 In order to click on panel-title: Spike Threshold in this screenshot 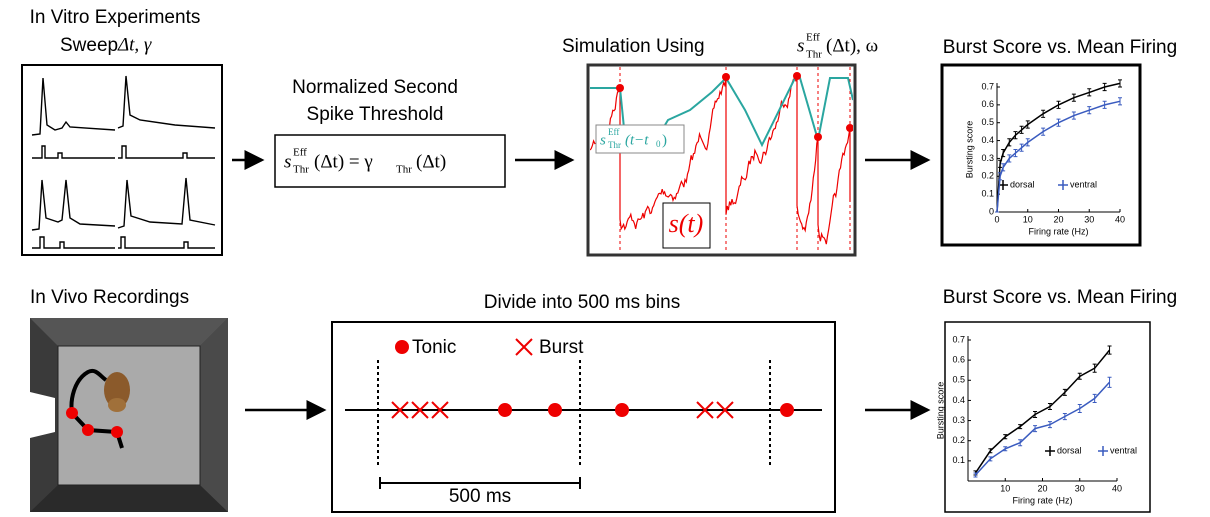, I will do `click(375, 114)`.